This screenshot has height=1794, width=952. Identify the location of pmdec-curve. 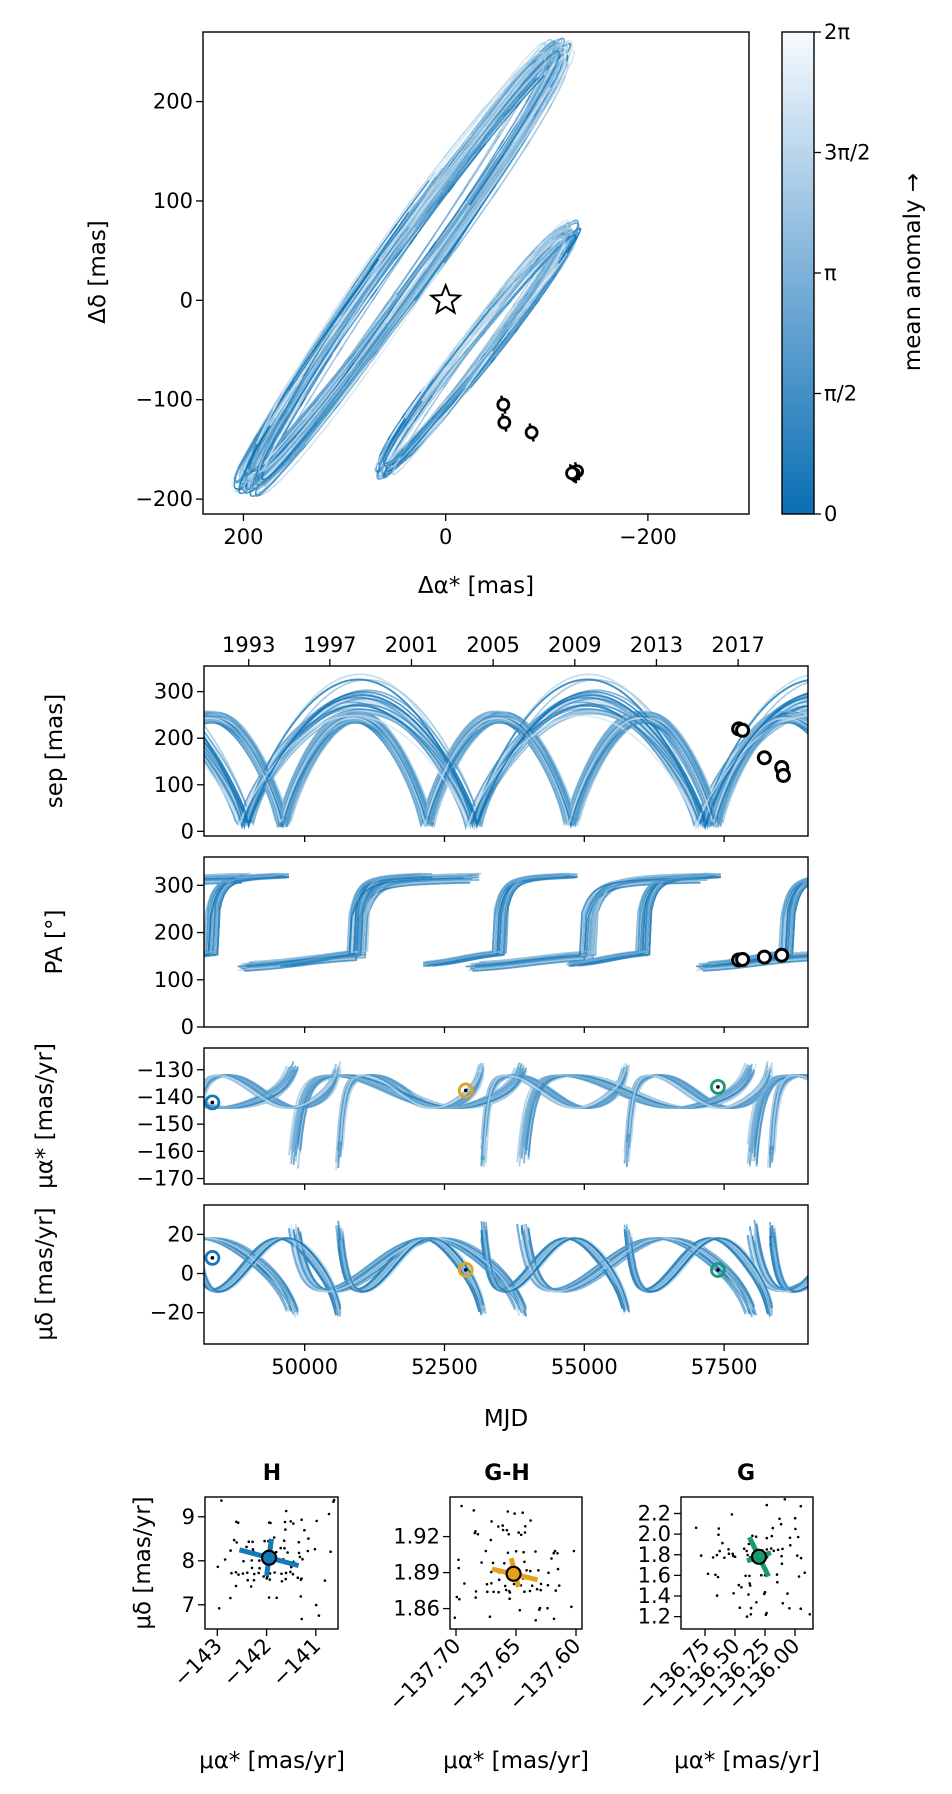
(506, 1273).